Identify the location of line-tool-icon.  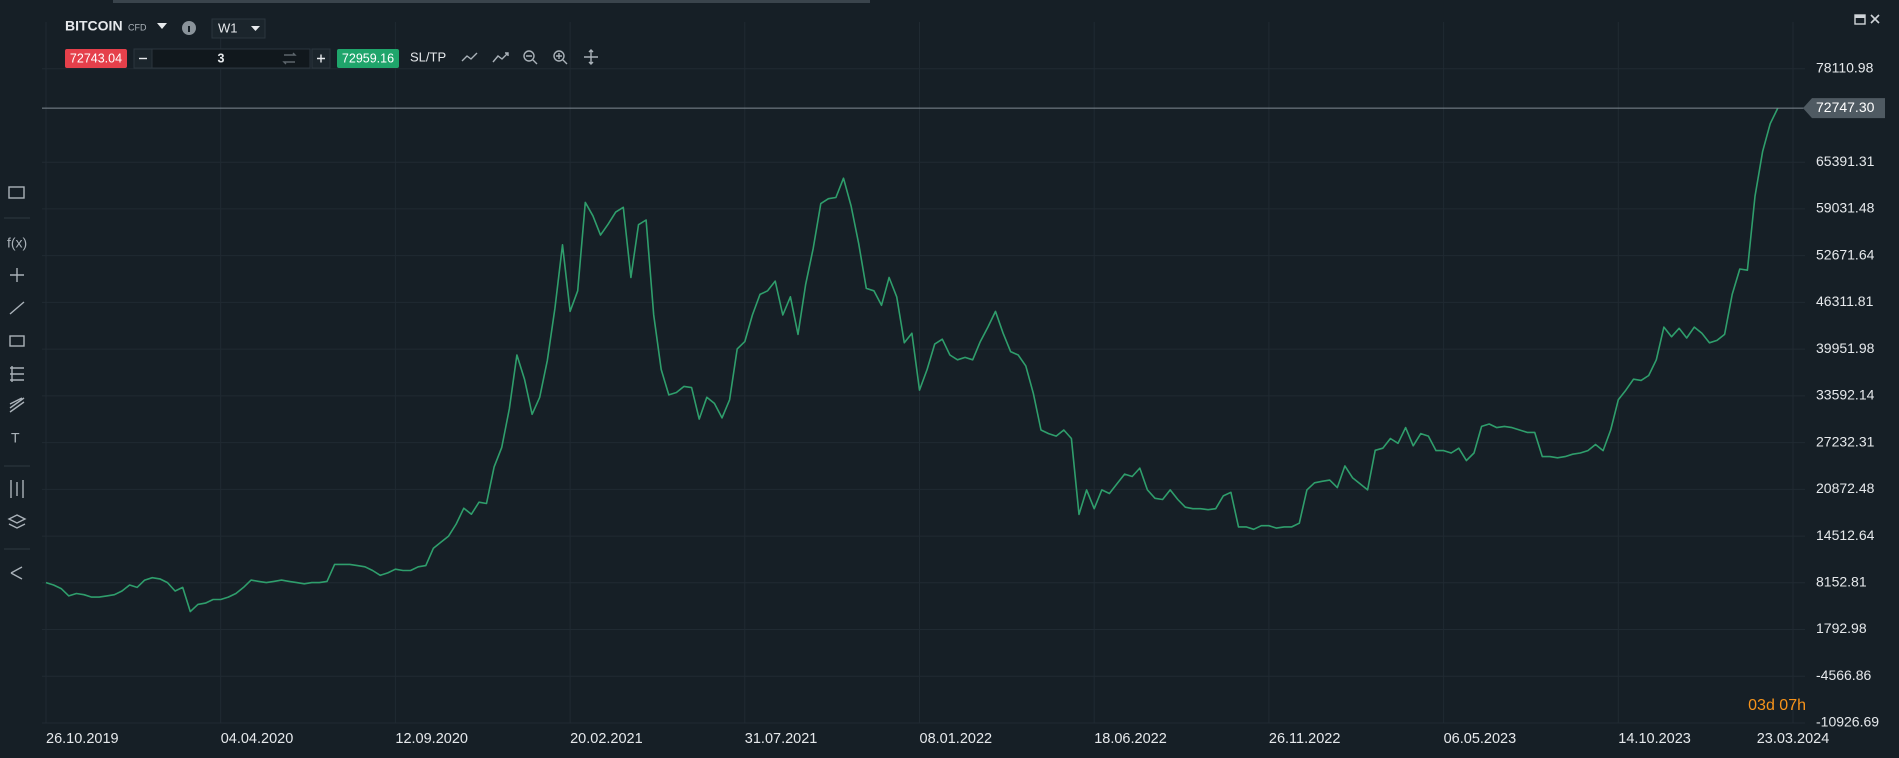
(17, 308).